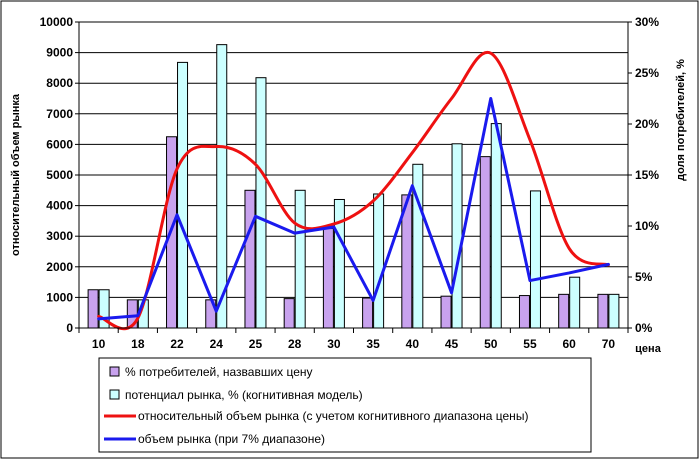 This screenshot has height=460, width=700. I want to click on y-tick-label-left: 0, so click(69, 328).